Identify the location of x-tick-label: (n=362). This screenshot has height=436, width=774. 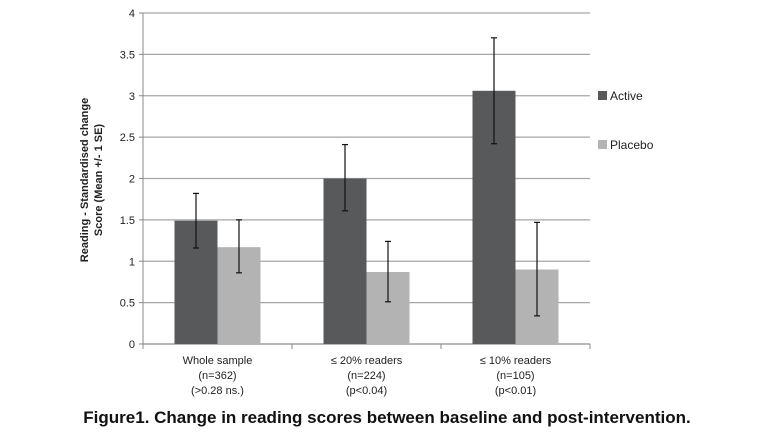
(217, 376).